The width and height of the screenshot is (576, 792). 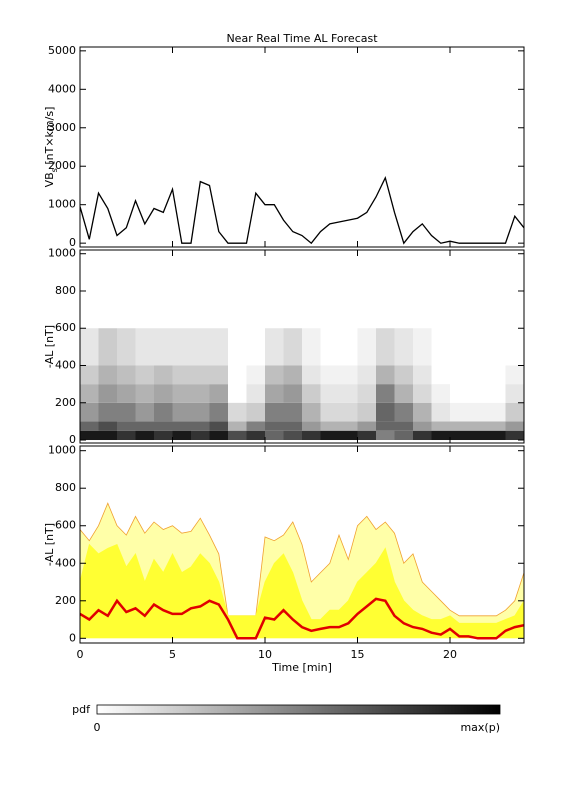 What do you see at coordinates (49, 346) in the screenshot?
I see `y-axis-label: -AL [nT]` at bounding box center [49, 346].